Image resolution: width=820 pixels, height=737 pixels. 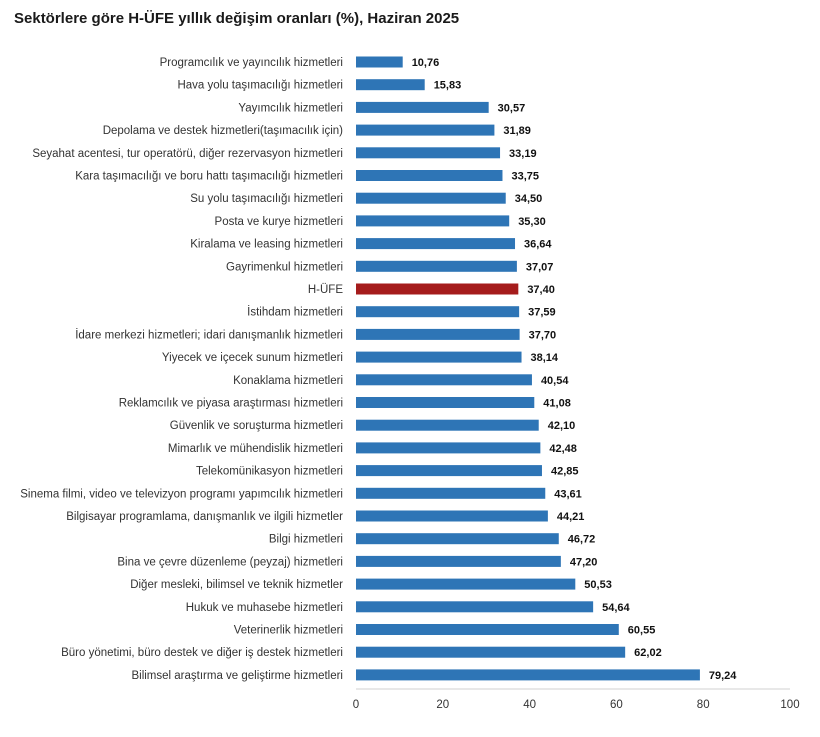 What do you see at coordinates (525, 177) in the screenshot?
I see `value-label: 33,75` at bounding box center [525, 177].